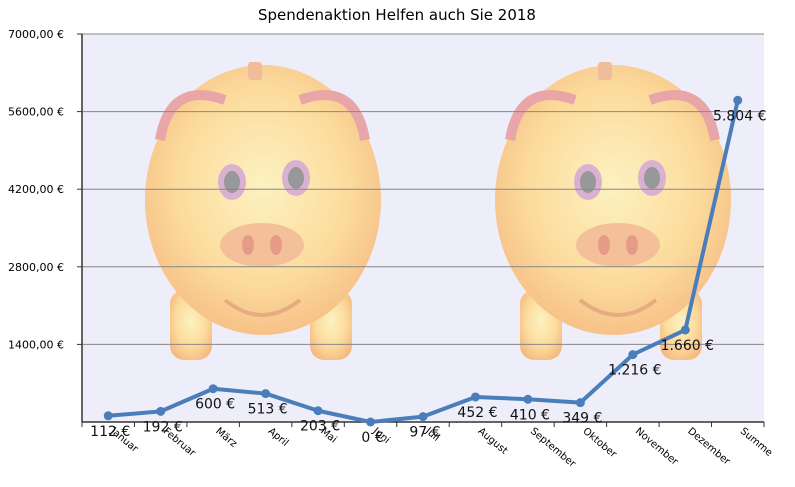 The image size is (795, 487). I want to click on data-label-10: 1.216 €, so click(634, 371).